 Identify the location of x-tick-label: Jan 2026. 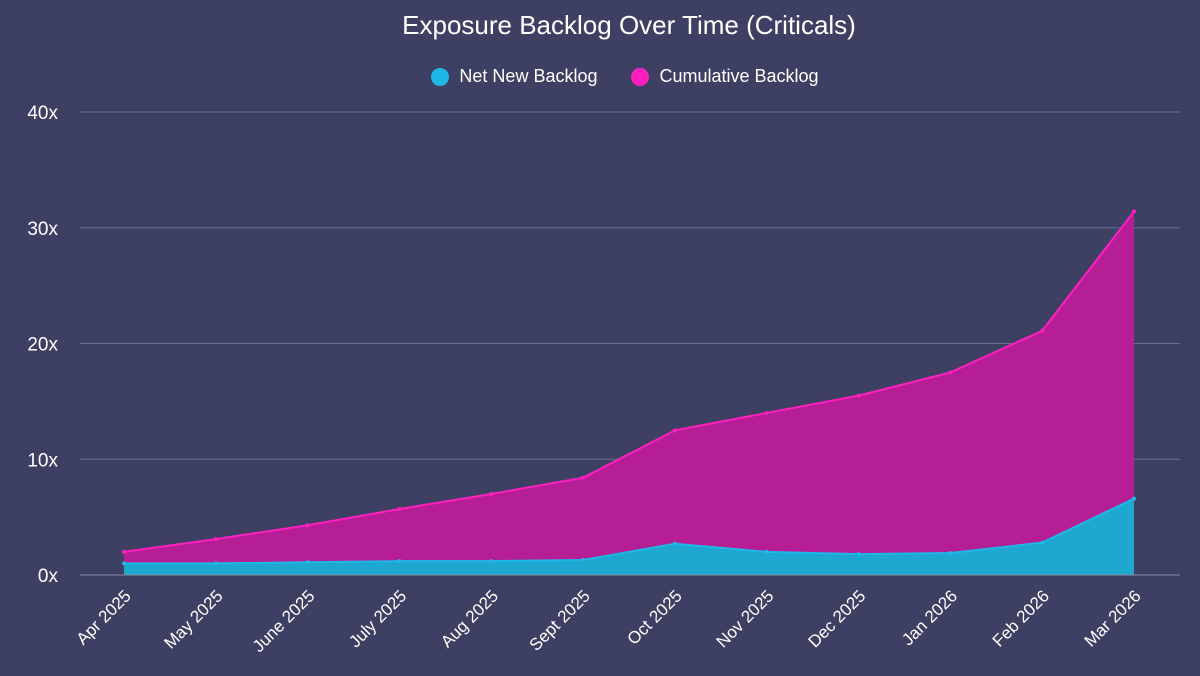
(929, 617).